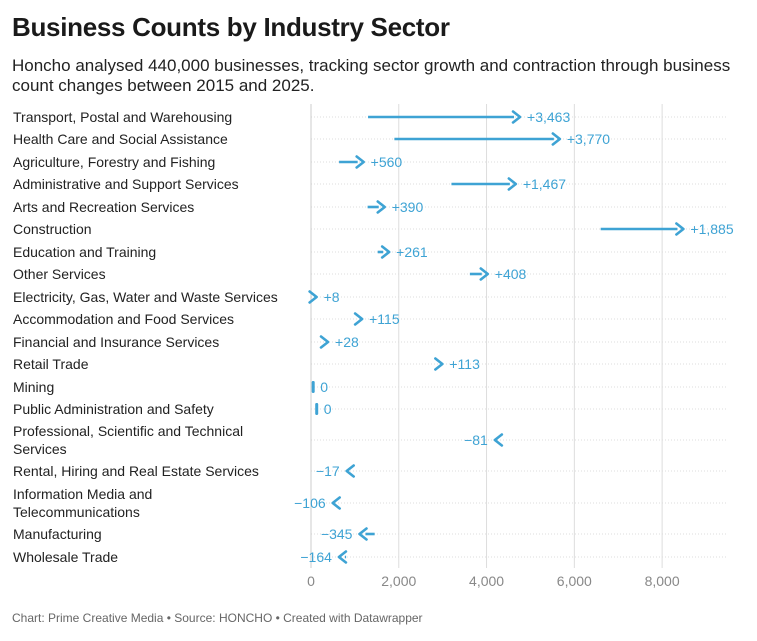 Image resolution: width=757 pixels, height=641 pixels. What do you see at coordinates (464, 364) in the screenshot?
I see `change-value-label: +113` at bounding box center [464, 364].